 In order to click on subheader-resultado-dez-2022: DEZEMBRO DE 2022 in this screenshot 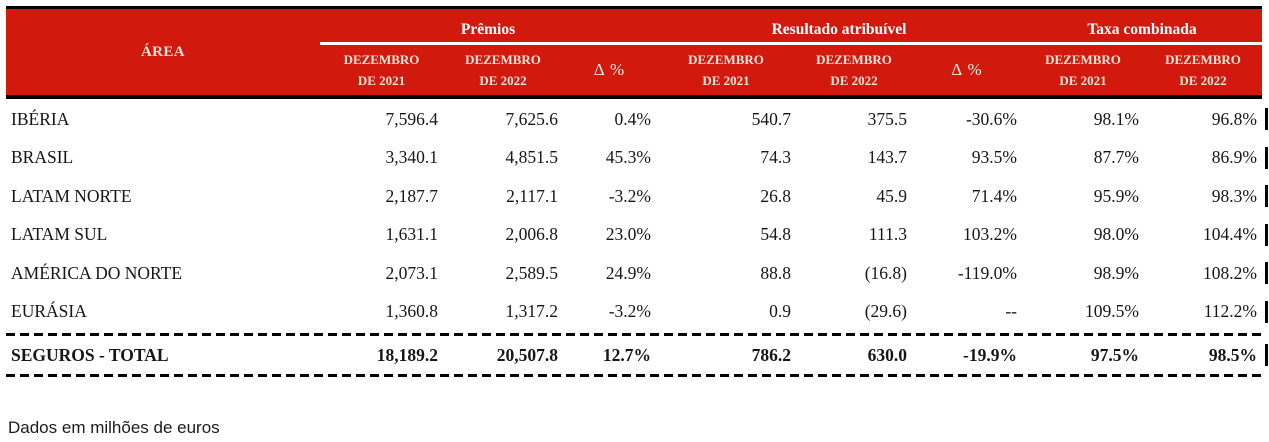, I will do `click(854, 70)`.